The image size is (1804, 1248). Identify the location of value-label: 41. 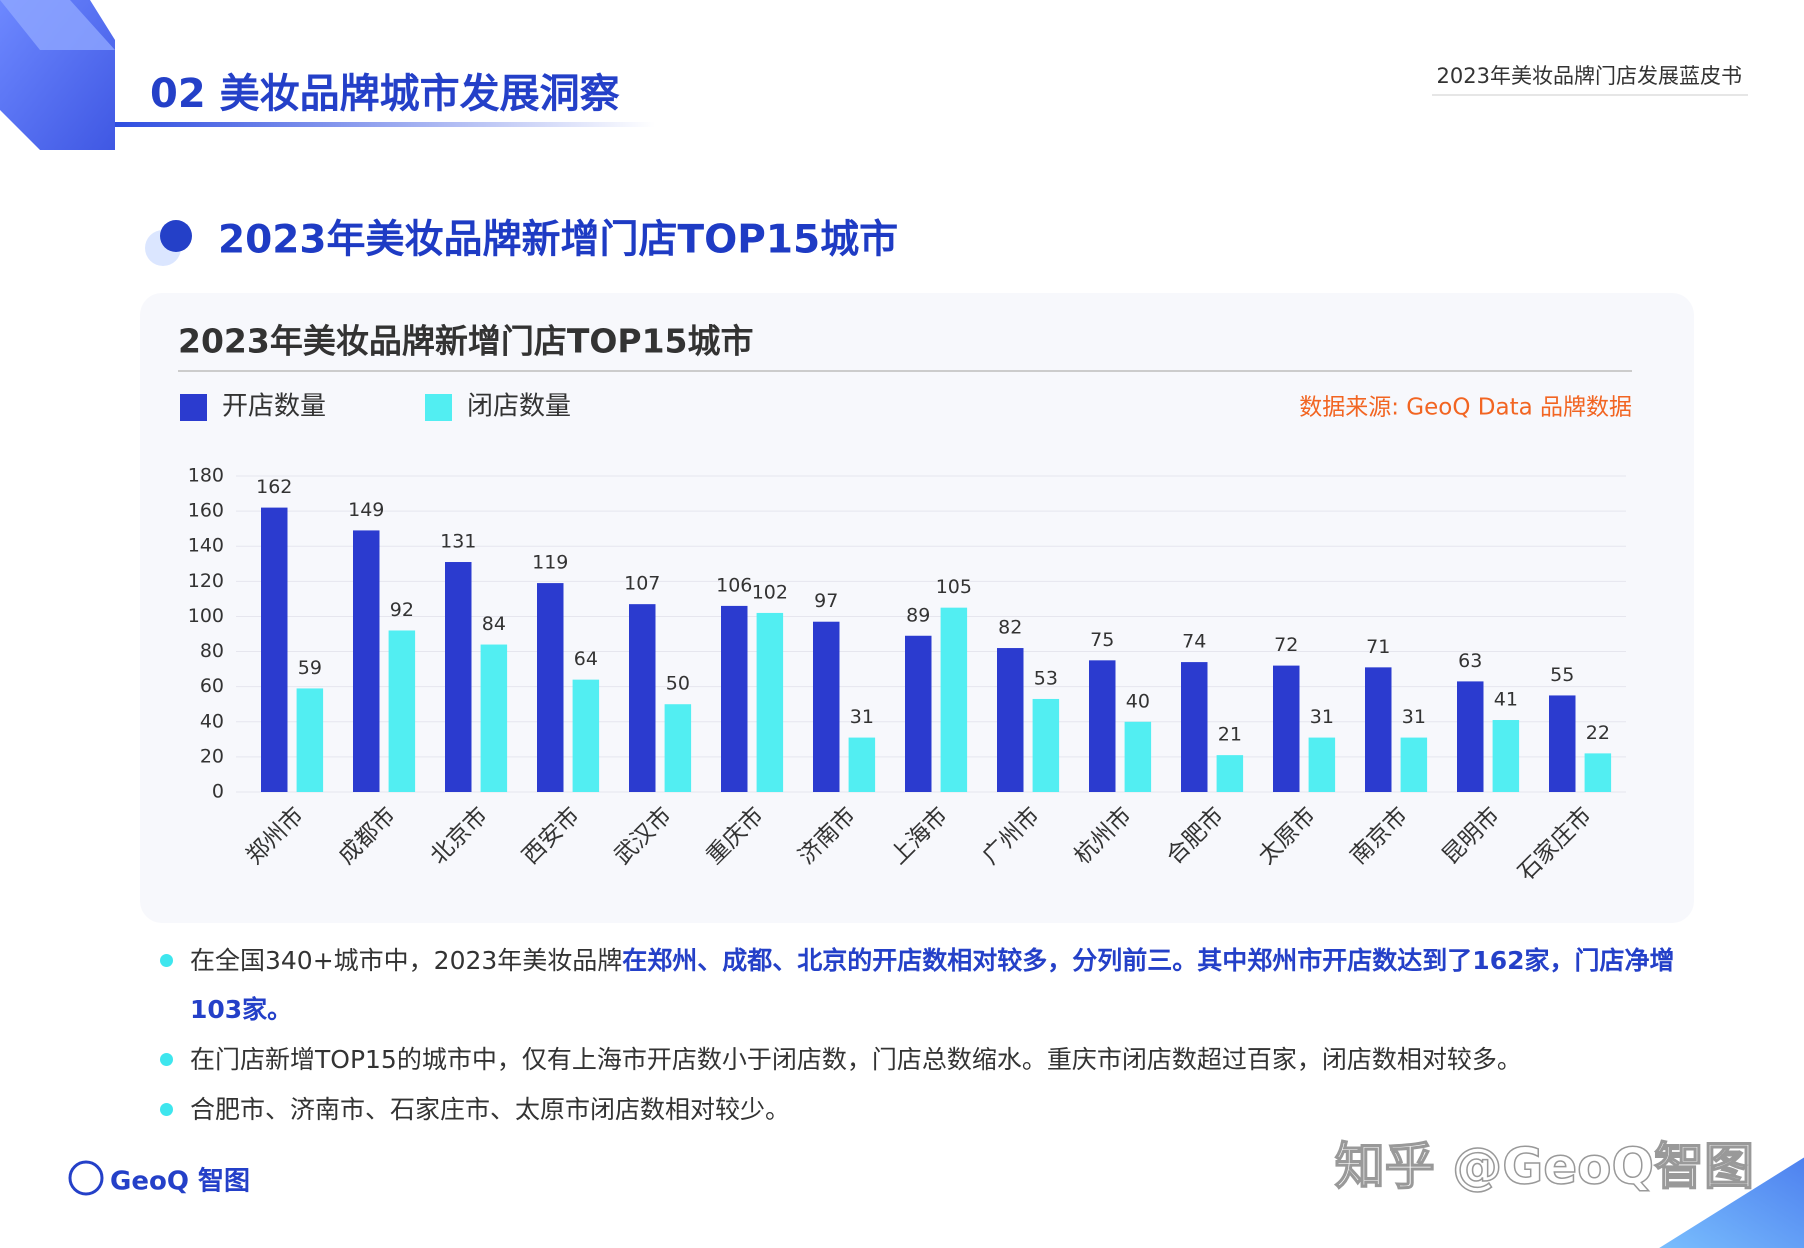
(1506, 700).